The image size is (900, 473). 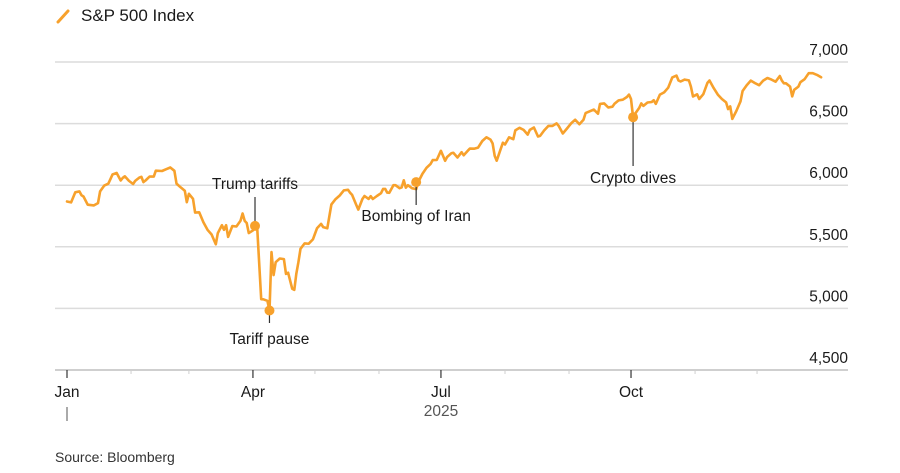 What do you see at coordinates (63, 16) in the screenshot?
I see `line-swatch-icon` at bounding box center [63, 16].